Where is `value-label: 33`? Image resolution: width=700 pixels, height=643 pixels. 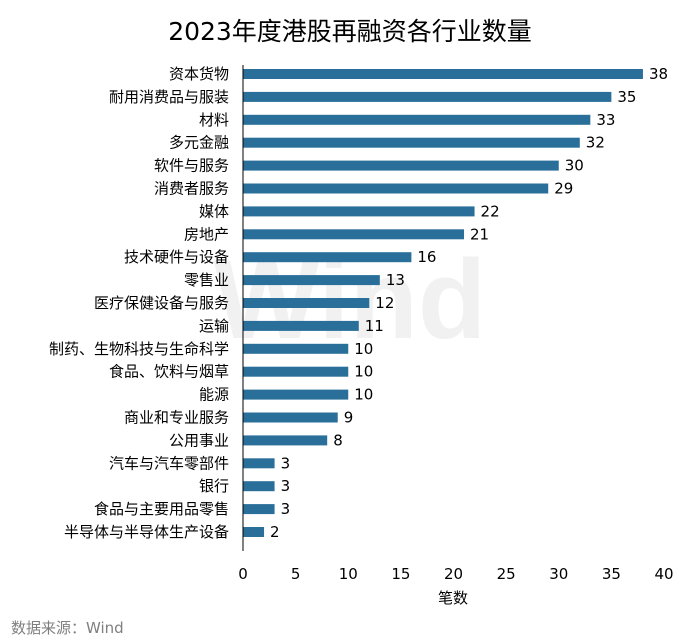 value-label: 33 is located at coordinates (605, 120).